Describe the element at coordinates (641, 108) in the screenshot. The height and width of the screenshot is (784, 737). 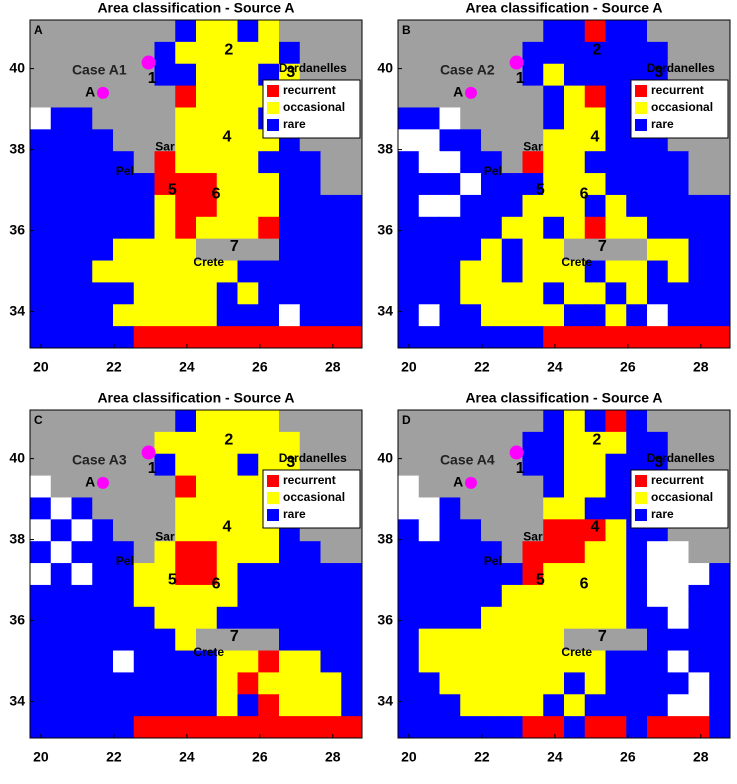
I see `legend-swatch` at that location.